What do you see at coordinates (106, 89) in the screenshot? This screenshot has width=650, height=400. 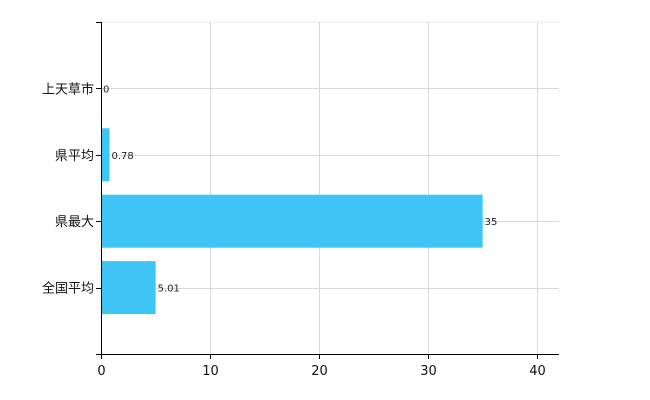 I see `data-label-0: 0` at bounding box center [106, 89].